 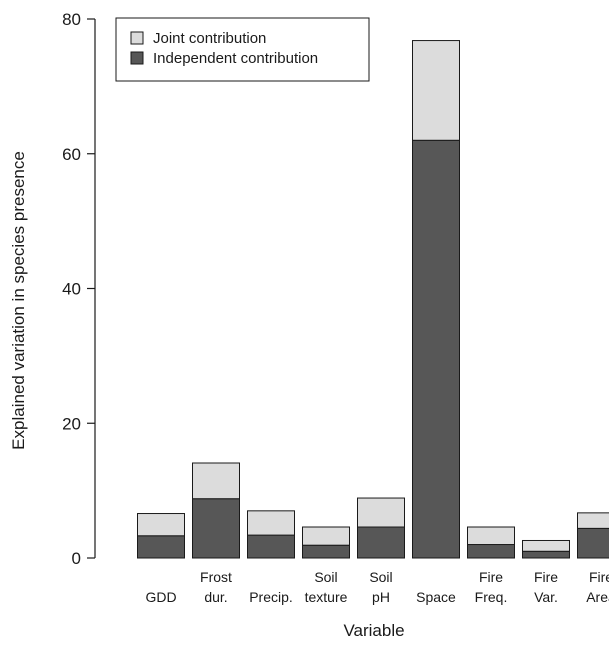 What do you see at coordinates (216, 577) in the screenshot?
I see `x-tick-label: Frost` at bounding box center [216, 577].